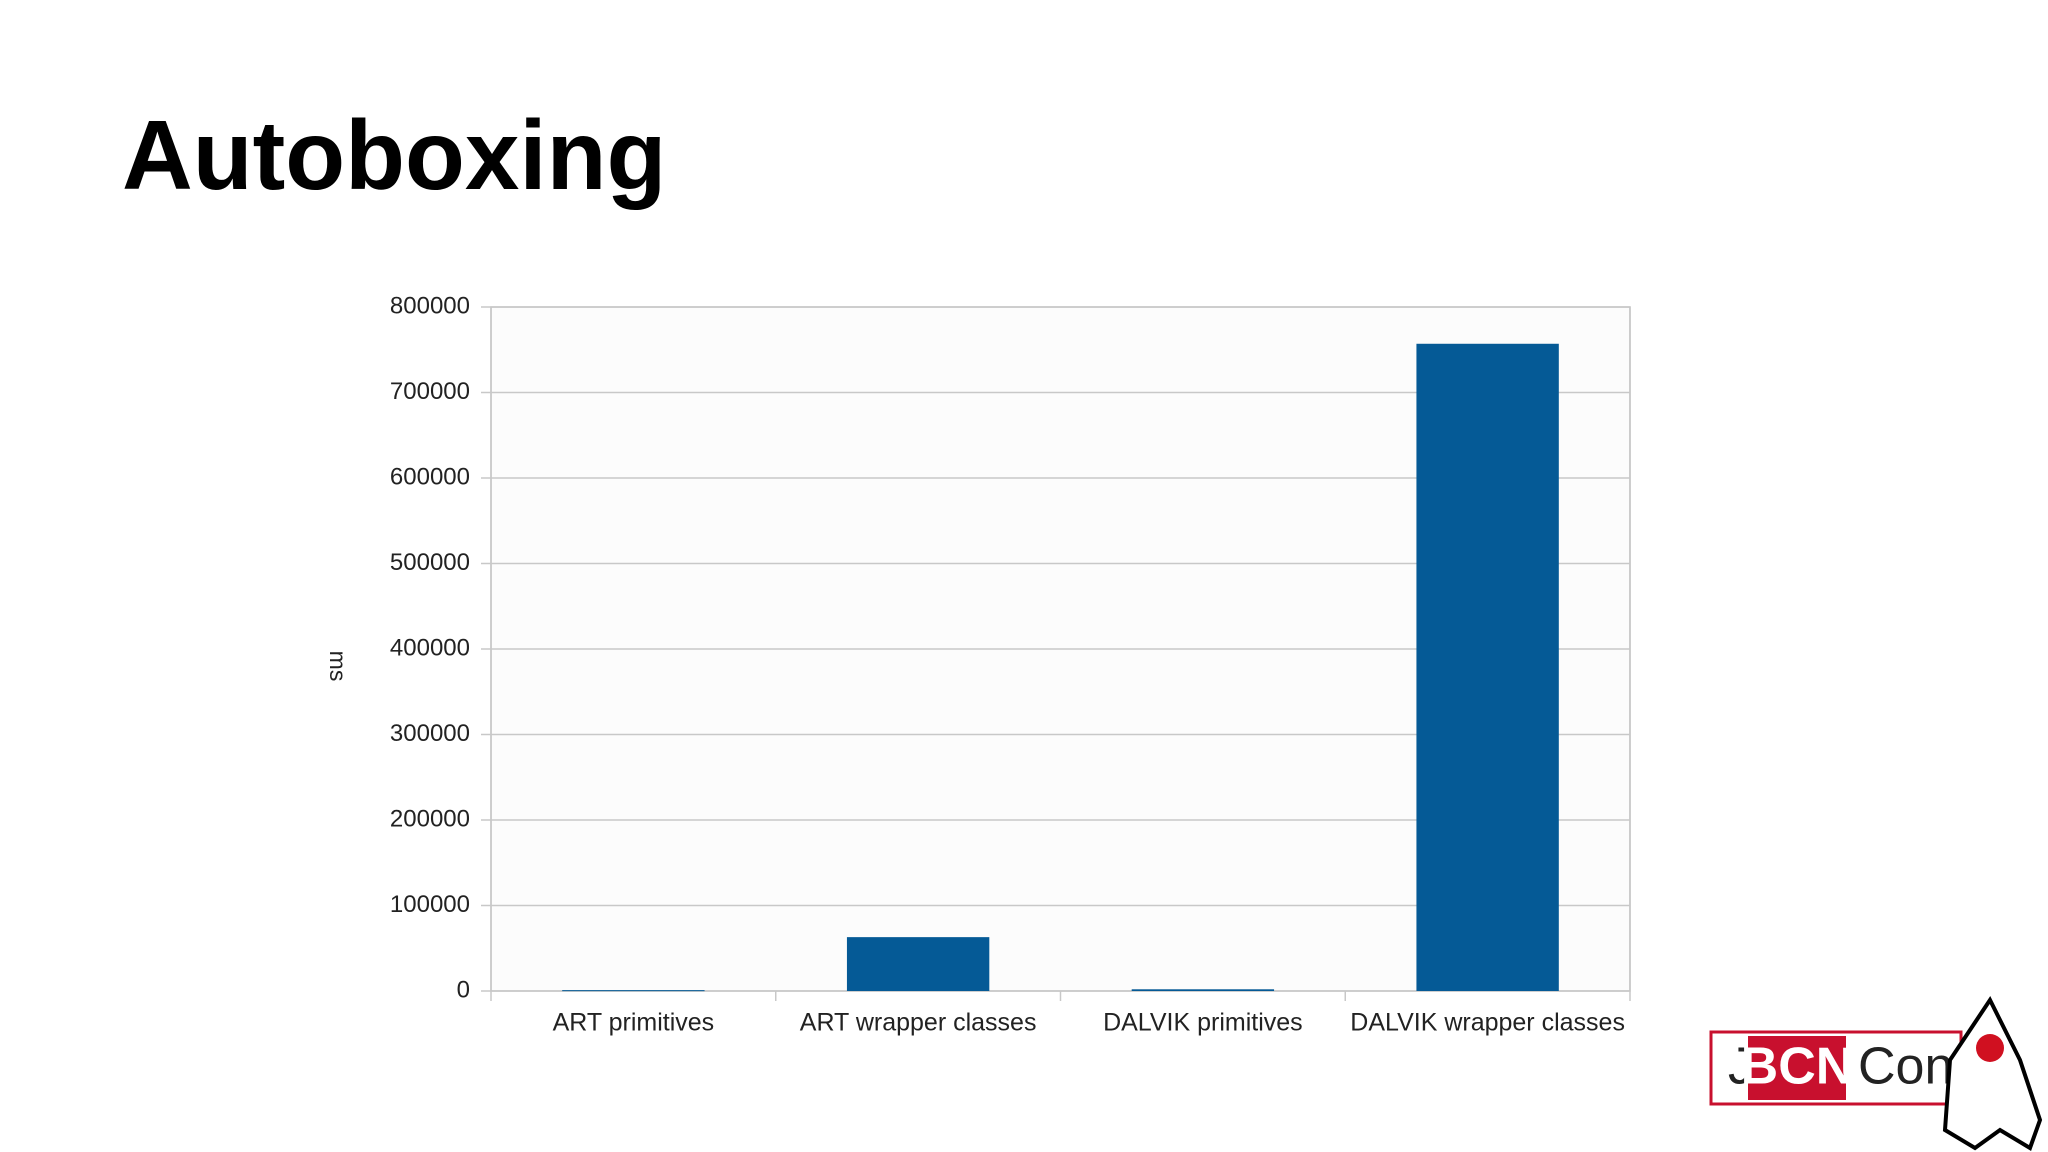 The height and width of the screenshot is (1152, 2048). Describe the element at coordinates (463, 989) in the screenshot. I see `y-tick-label: 0` at that location.